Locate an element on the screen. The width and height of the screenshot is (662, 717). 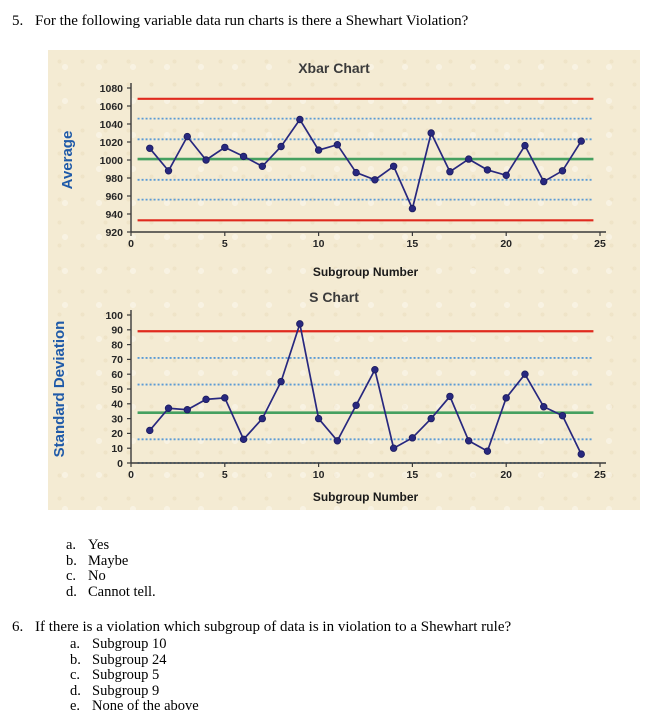
svg-text: 1040 is located at coordinates (112, 125).